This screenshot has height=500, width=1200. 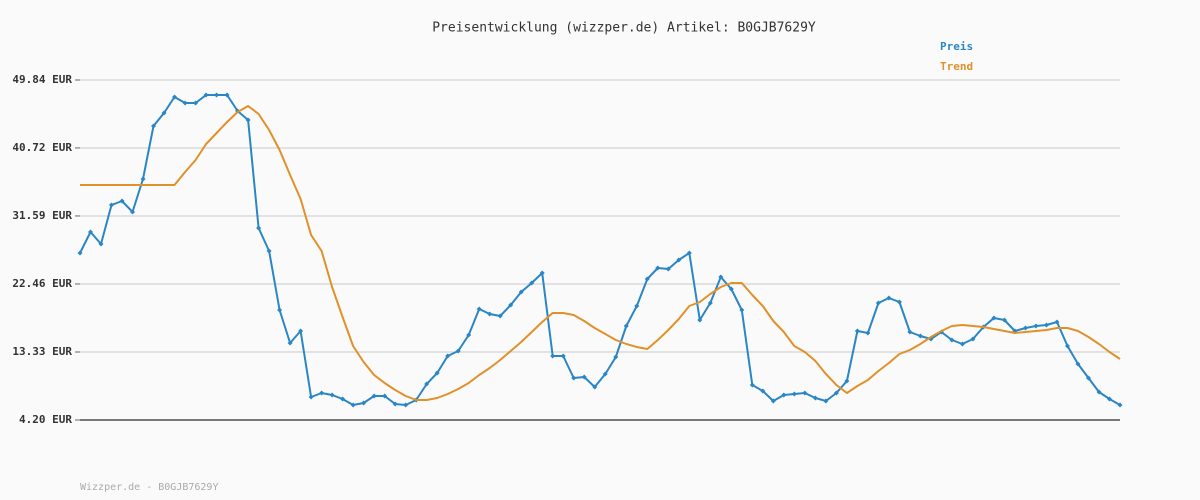 I want to click on y-tick-label: 31.59 EUR, so click(x=42, y=215).